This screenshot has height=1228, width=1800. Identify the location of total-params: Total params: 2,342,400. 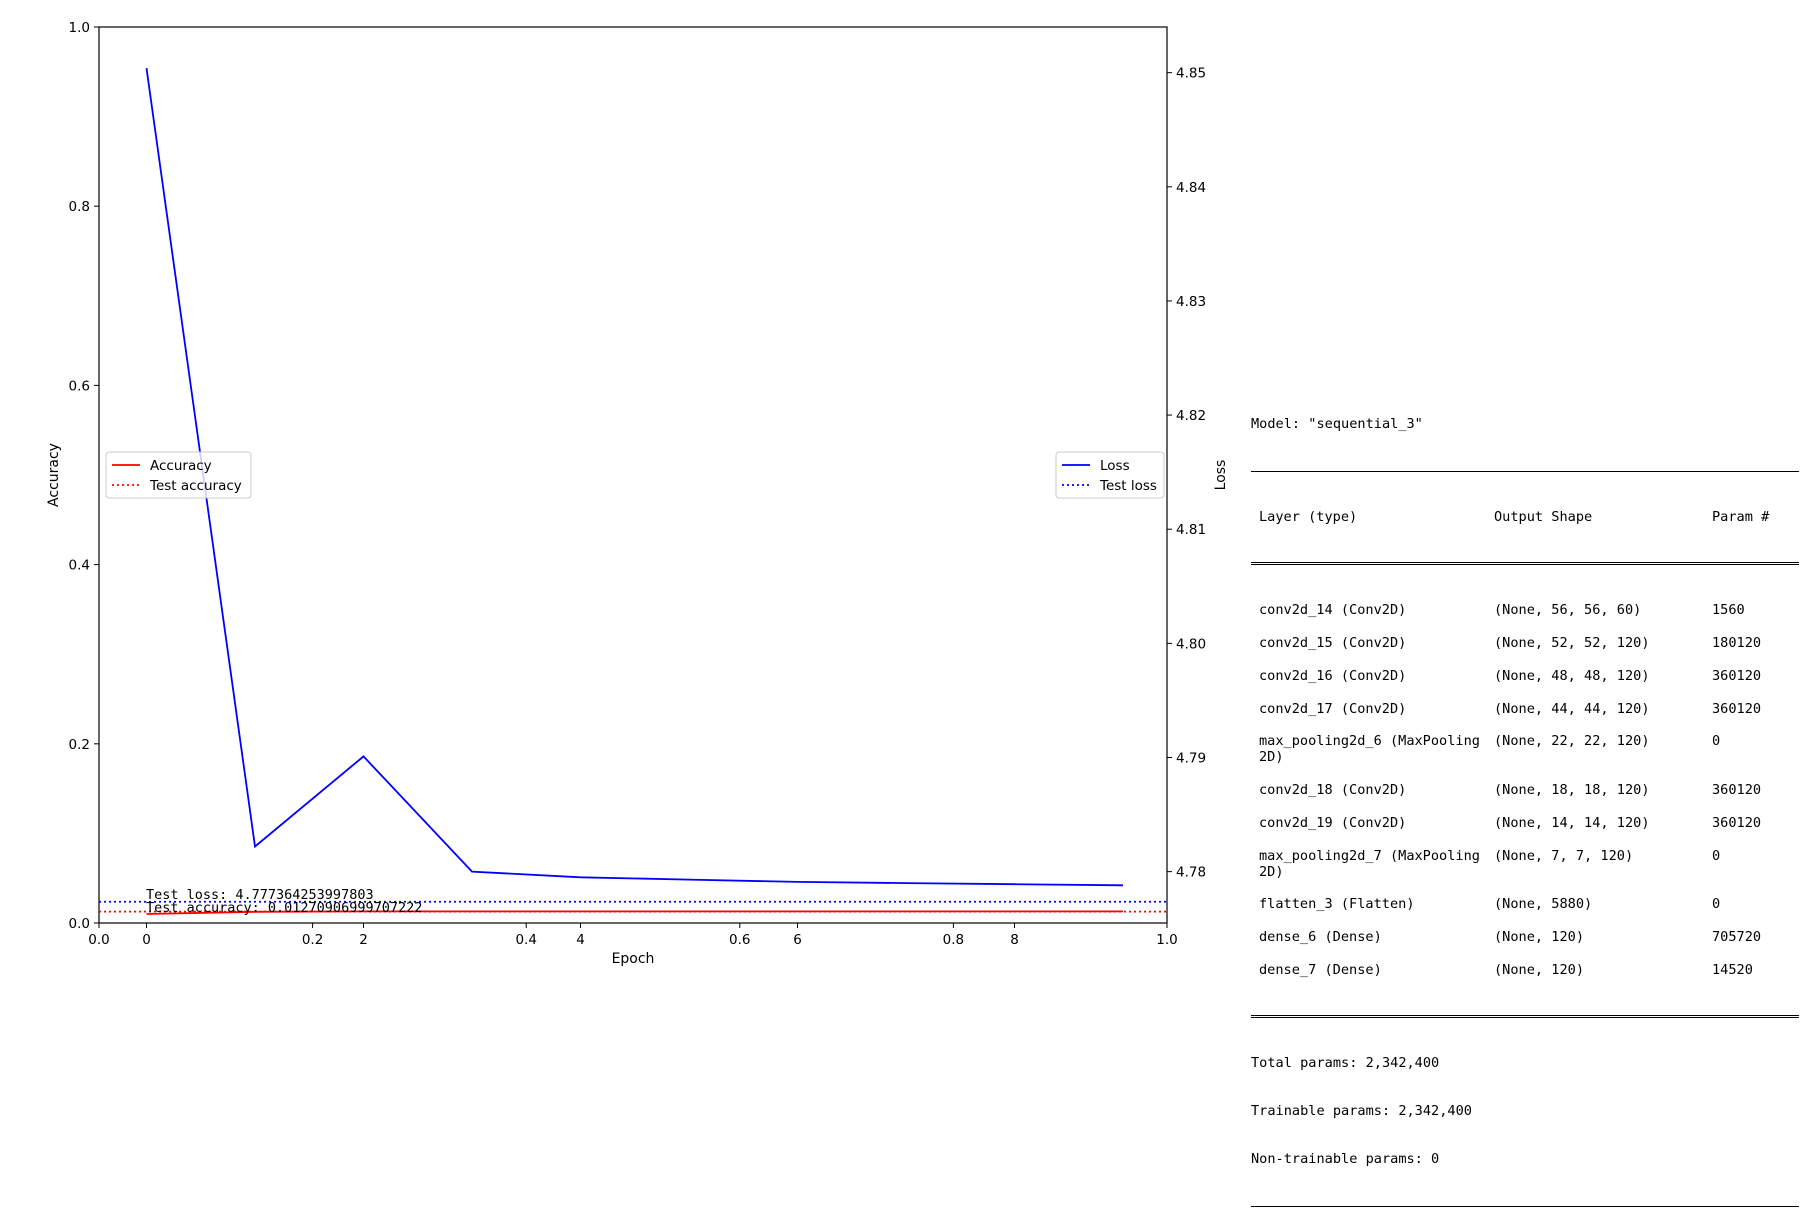
(1345, 1062).